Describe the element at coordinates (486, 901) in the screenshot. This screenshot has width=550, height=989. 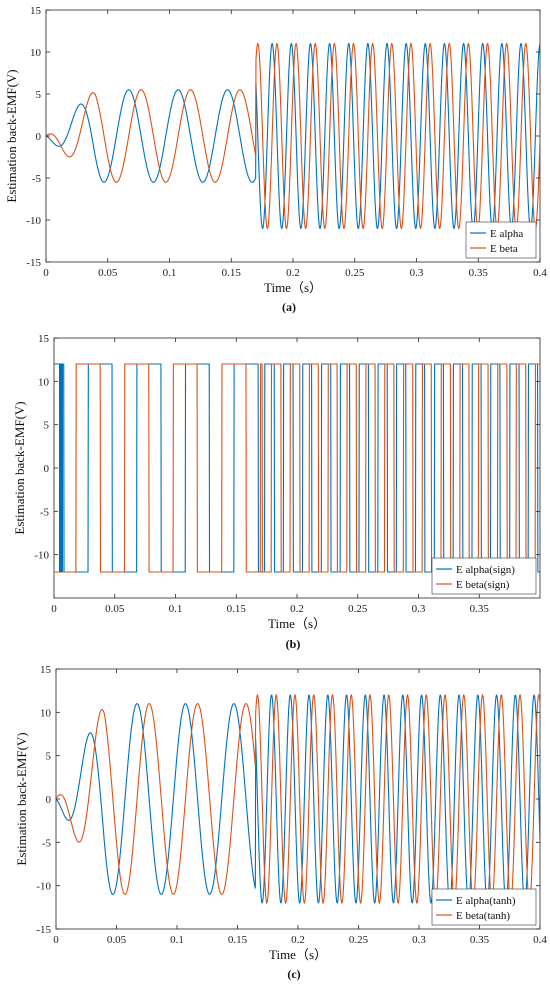
I see `legend-label-0: E alpha(tanh)` at that location.